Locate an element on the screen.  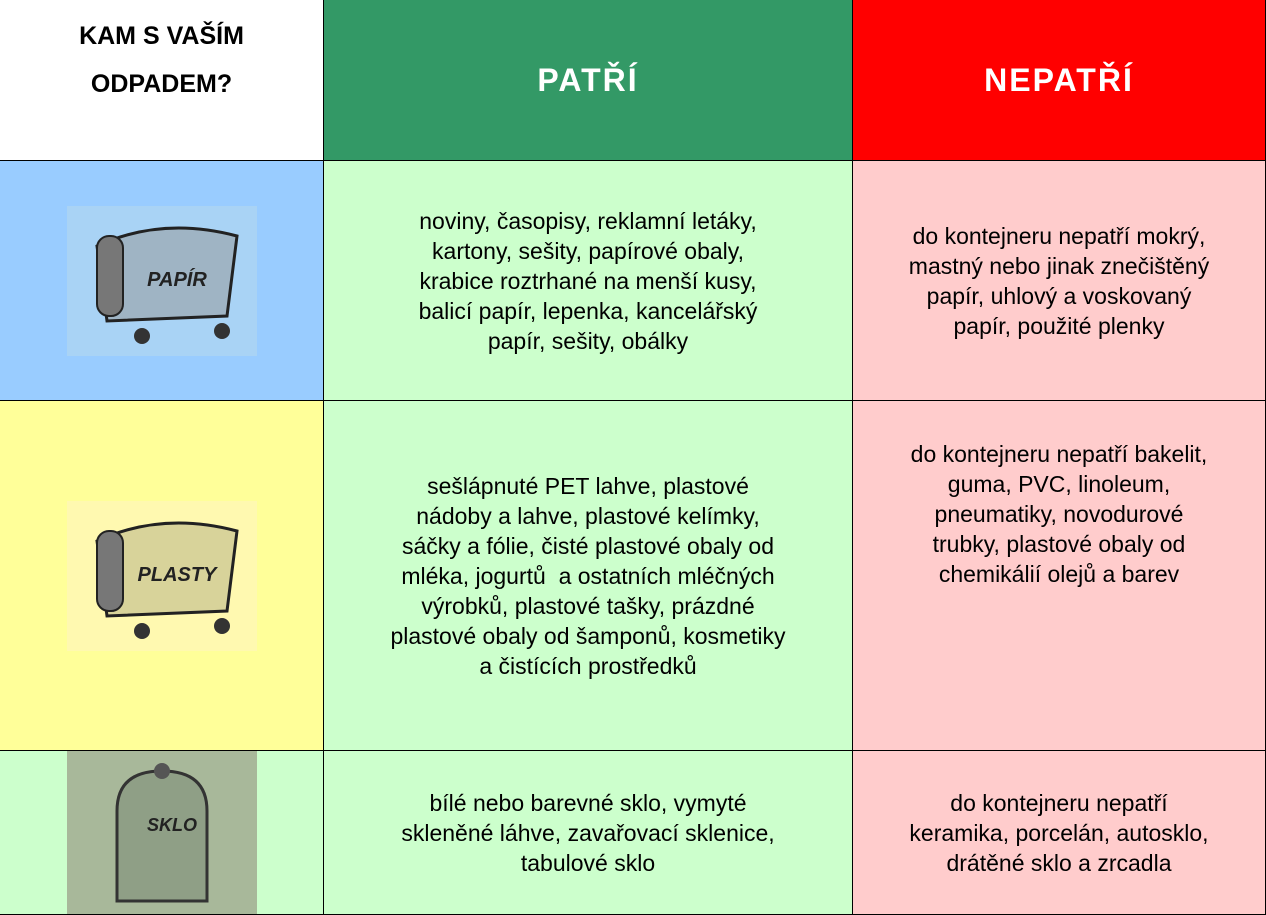
text-line: trubky, plastové obaly od is located at coordinates (1059, 544).